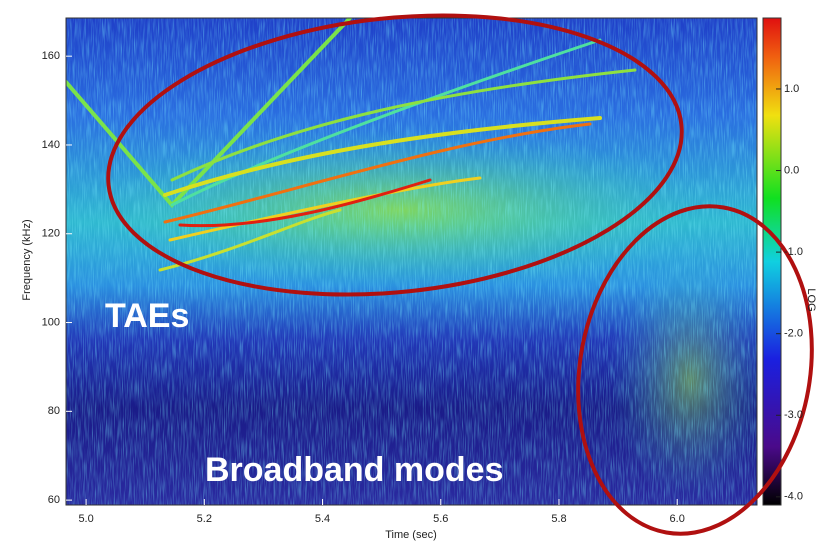  What do you see at coordinates (27, 259) in the screenshot?
I see `y-axis-title: Frequency (kHz)` at bounding box center [27, 259].